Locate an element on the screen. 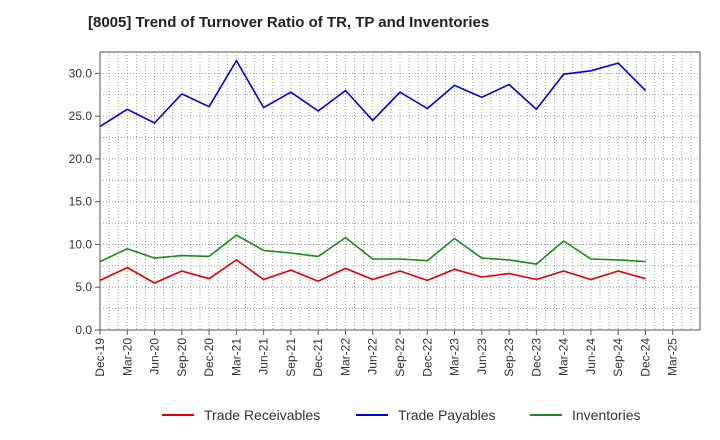 This screenshot has height=440, width=720. y-tick-label: 20.0 is located at coordinates (81, 159).